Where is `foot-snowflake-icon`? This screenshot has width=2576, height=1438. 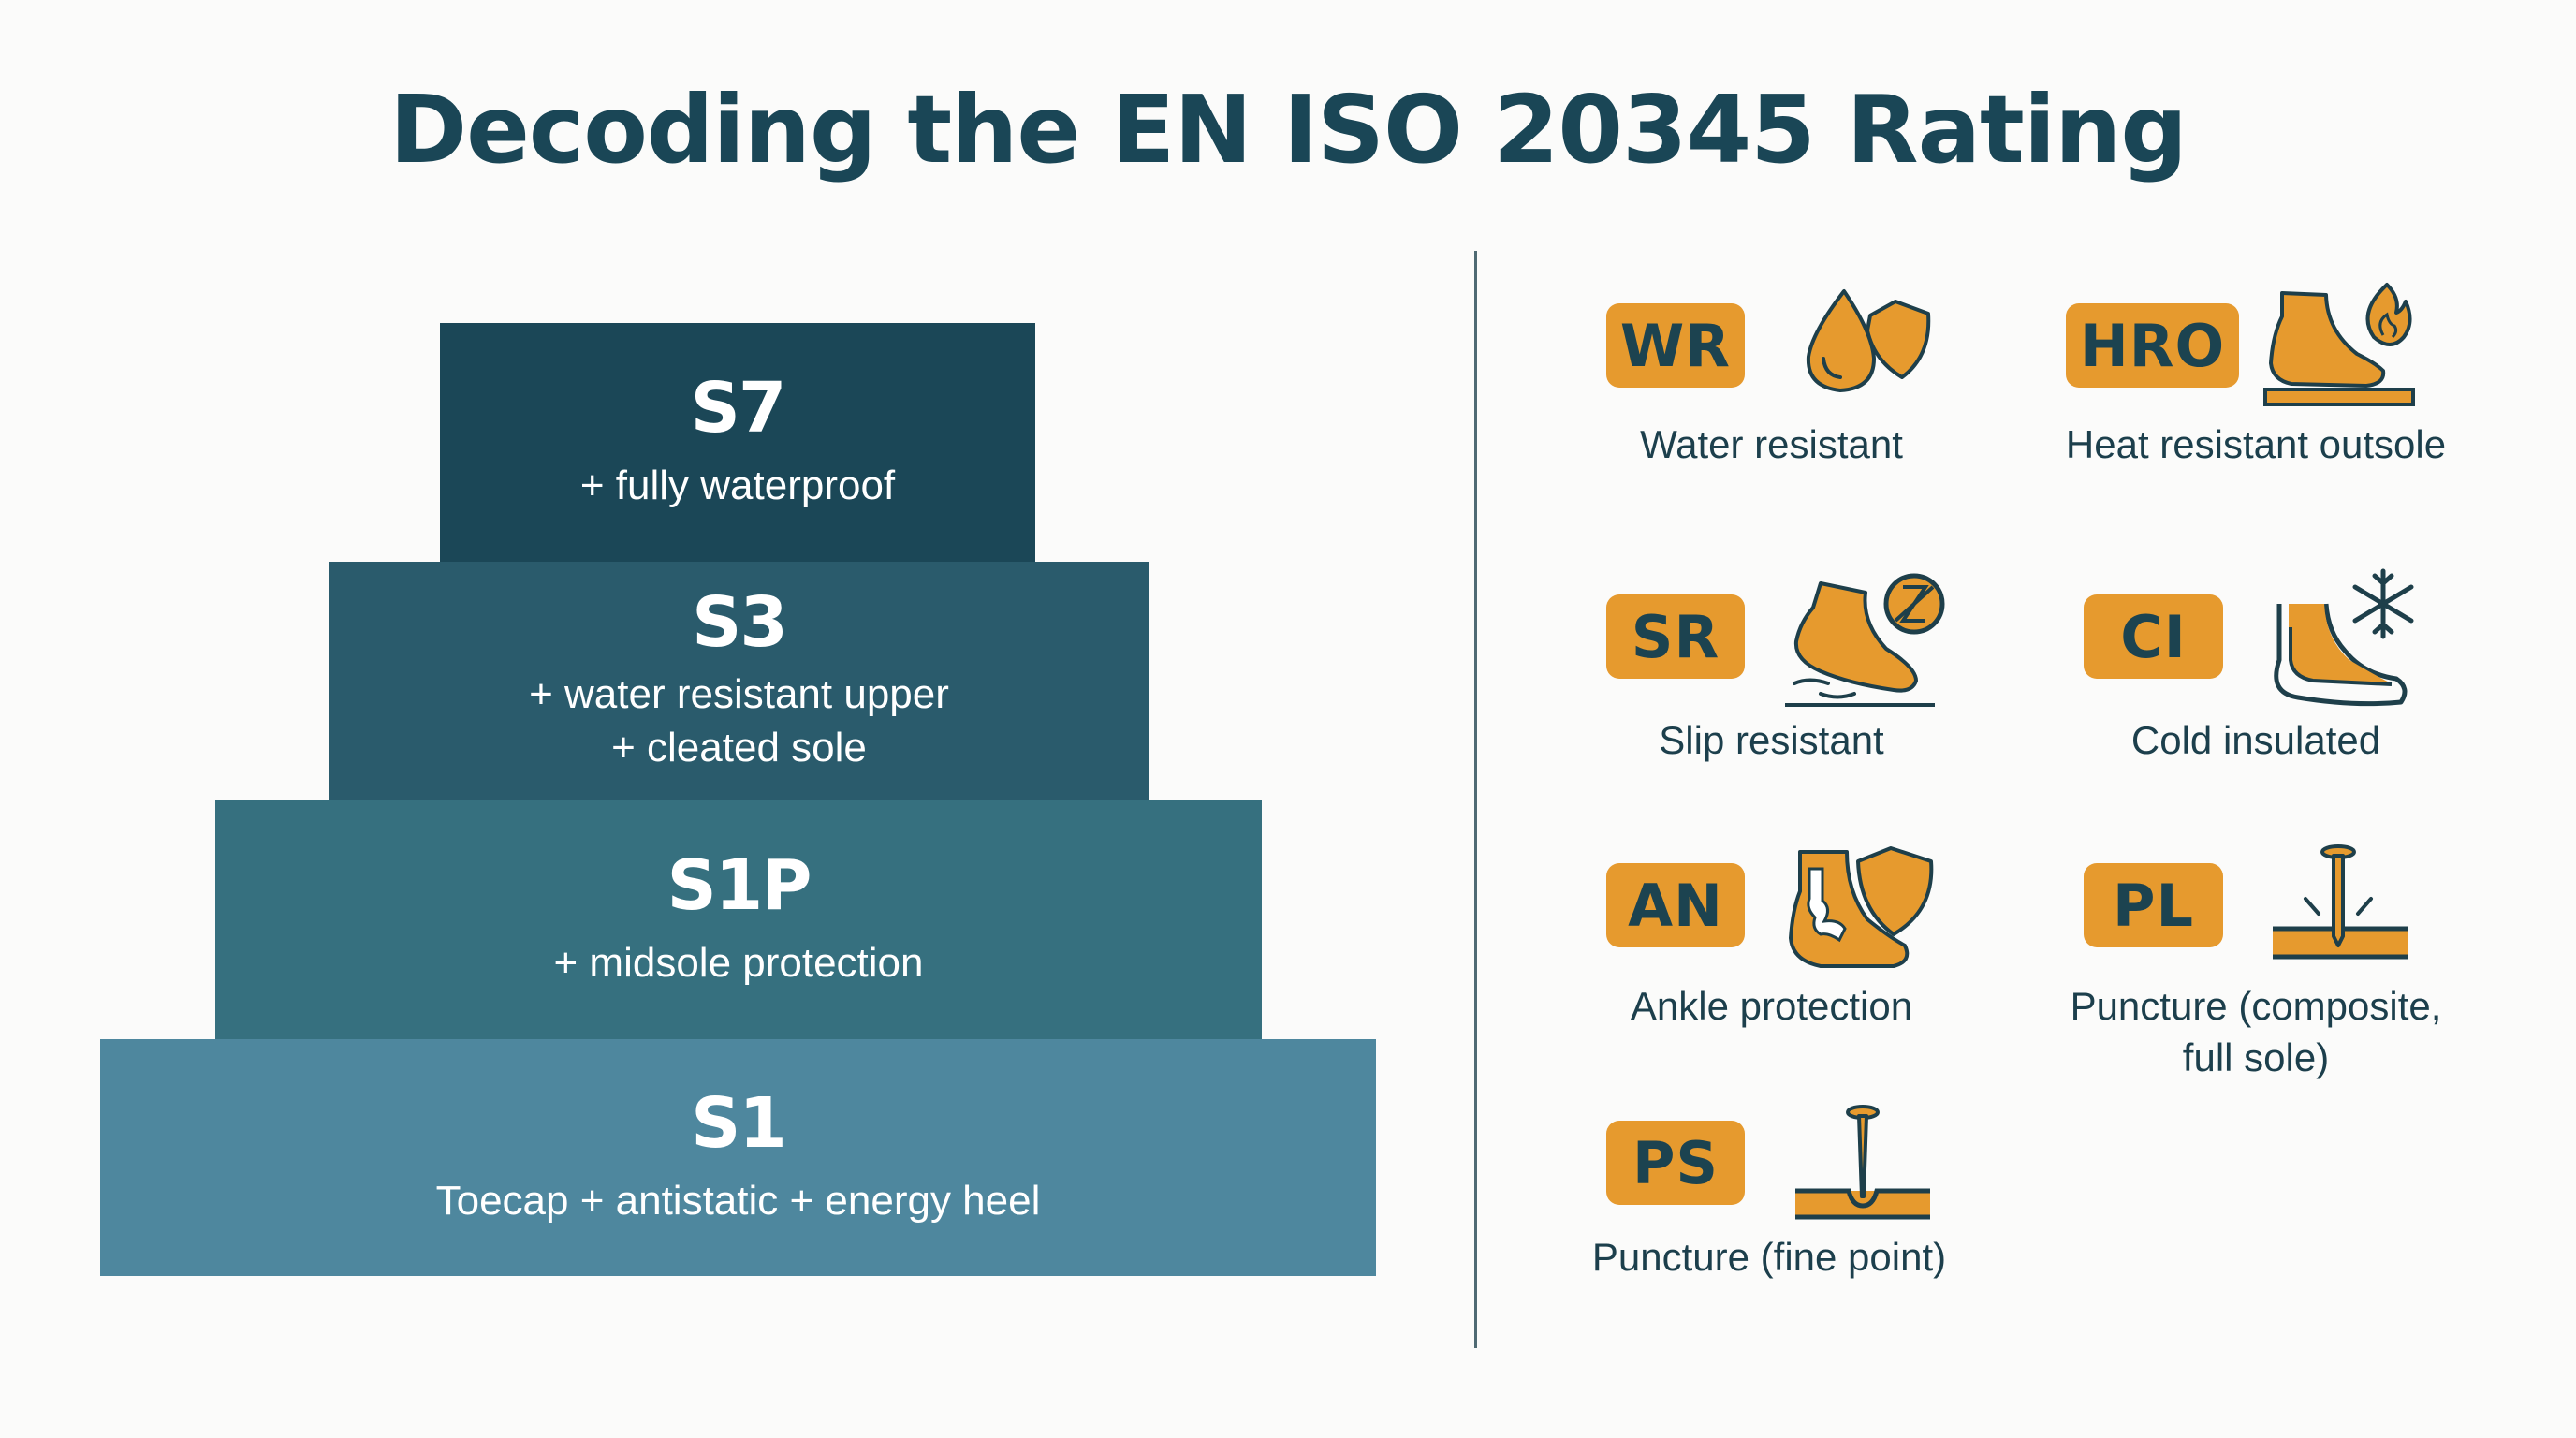
foot-snowflake-icon is located at coordinates (2344, 637).